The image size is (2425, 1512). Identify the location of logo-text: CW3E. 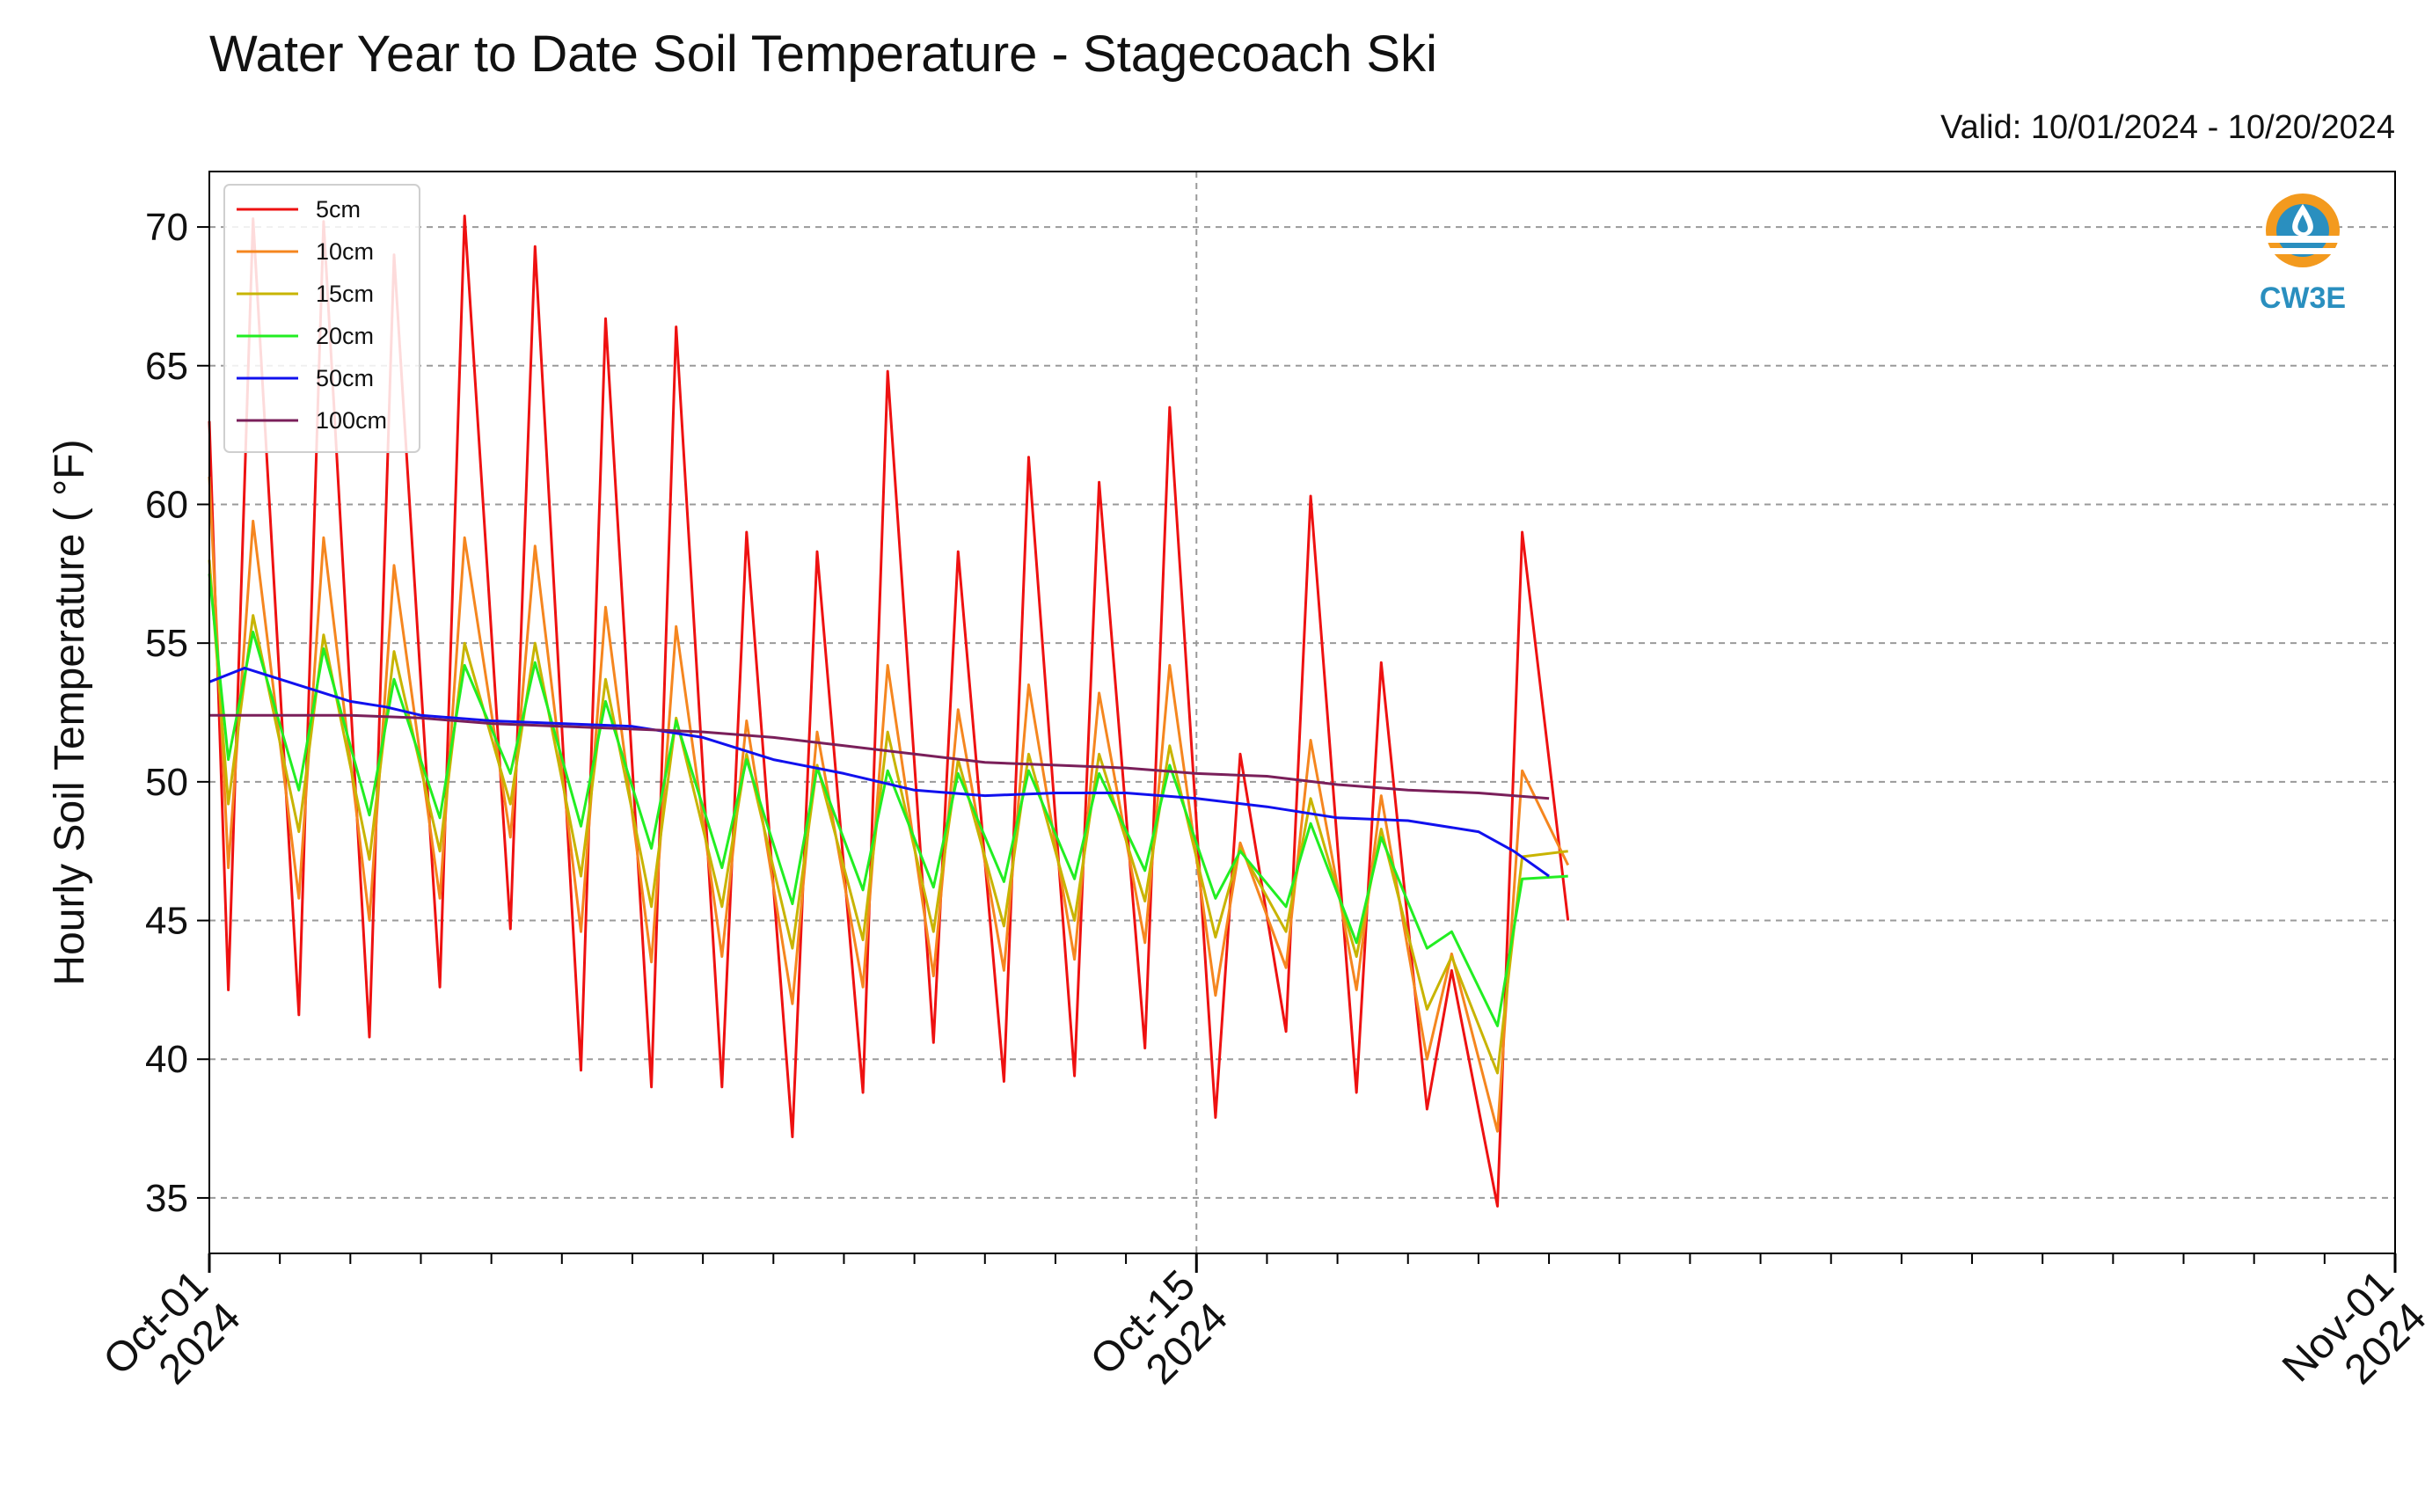
(2303, 298).